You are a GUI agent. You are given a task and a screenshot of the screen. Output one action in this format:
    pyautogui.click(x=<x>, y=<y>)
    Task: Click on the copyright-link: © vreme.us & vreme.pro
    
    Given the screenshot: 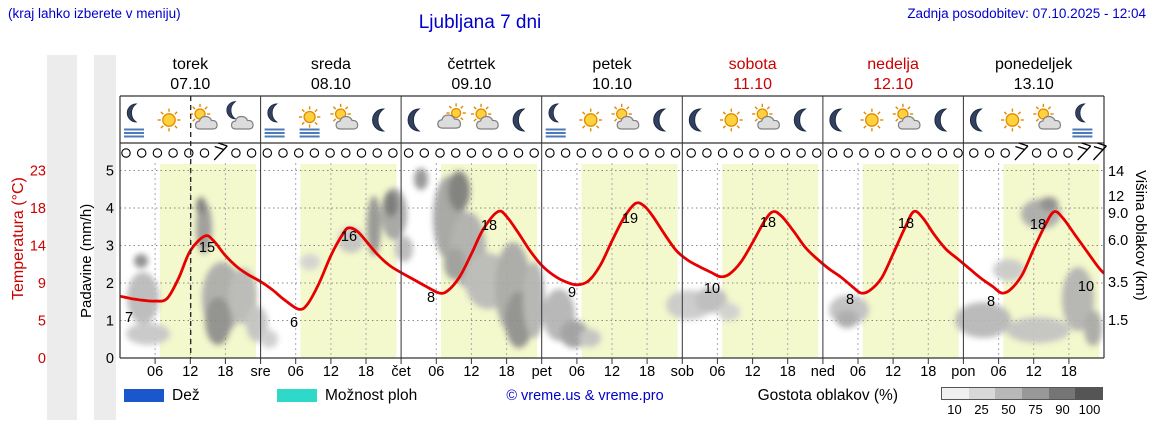 What is the action you would take?
    pyautogui.click(x=585, y=396)
    